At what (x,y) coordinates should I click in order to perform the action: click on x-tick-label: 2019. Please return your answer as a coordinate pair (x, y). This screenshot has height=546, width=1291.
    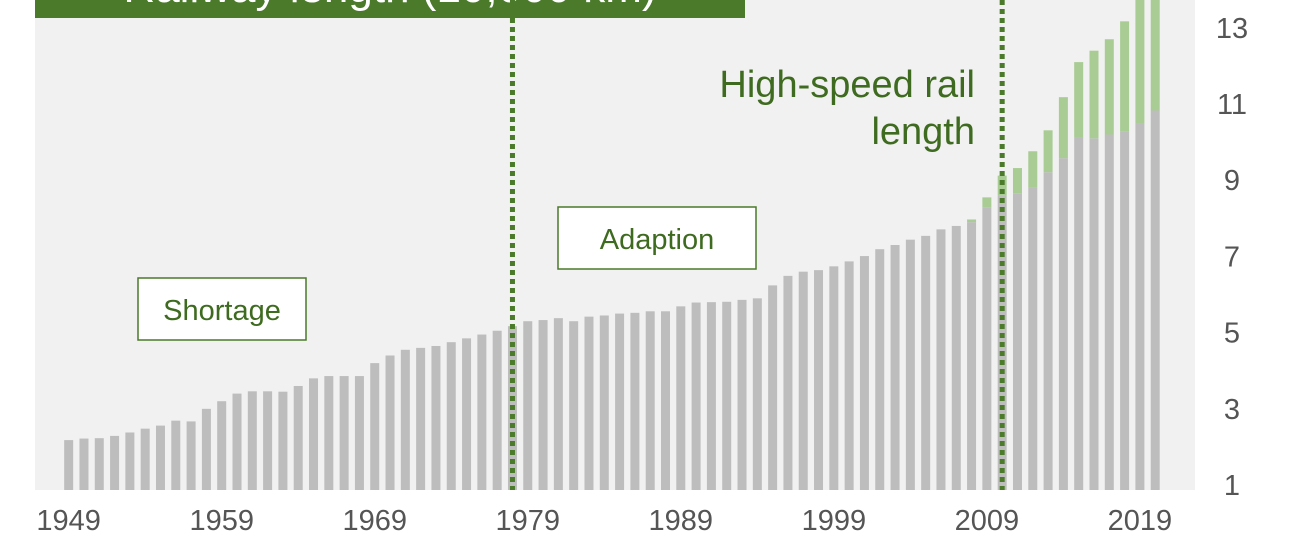
    Looking at the image, I should click on (1140, 521).